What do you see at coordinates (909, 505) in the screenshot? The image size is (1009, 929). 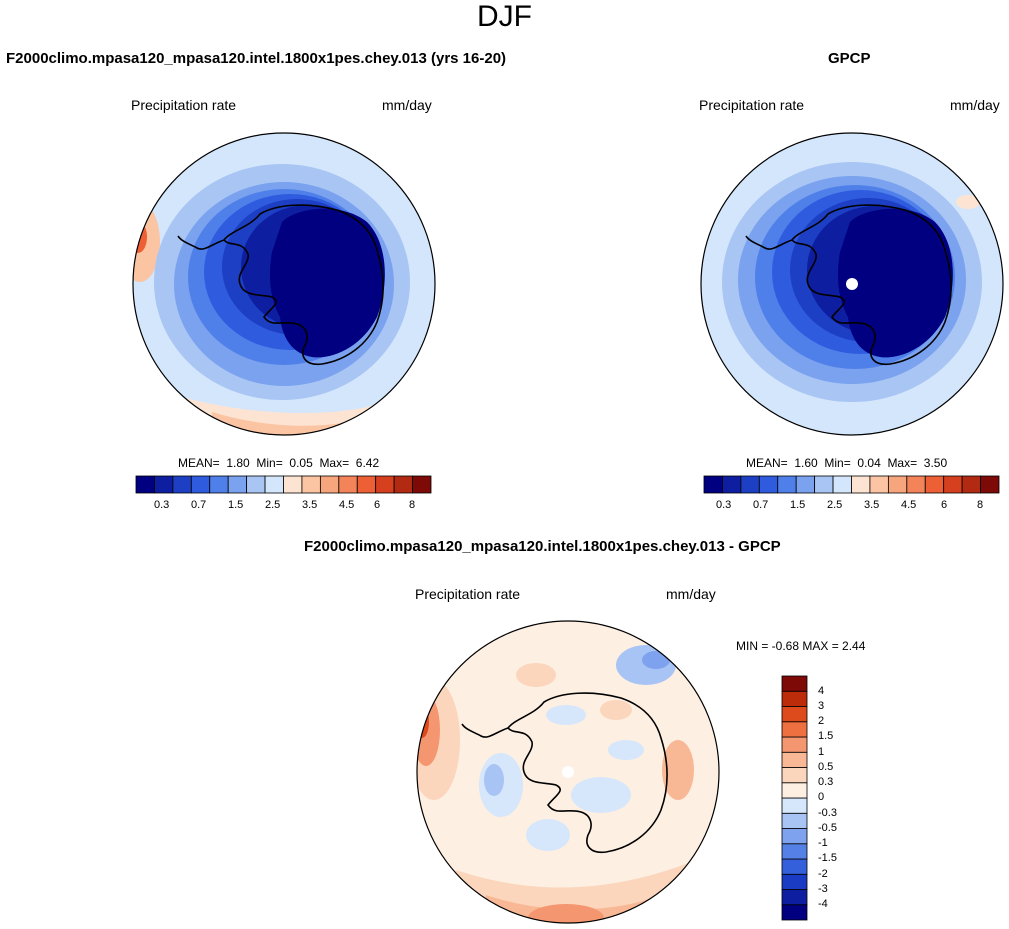 I see `obs-tick: 4.5` at bounding box center [909, 505].